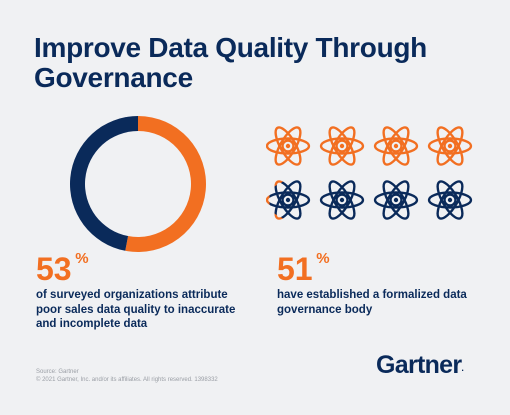  What do you see at coordinates (323, 258) in the screenshot?
I see `stat-percent-2: %` at bounding box center [323, 258].